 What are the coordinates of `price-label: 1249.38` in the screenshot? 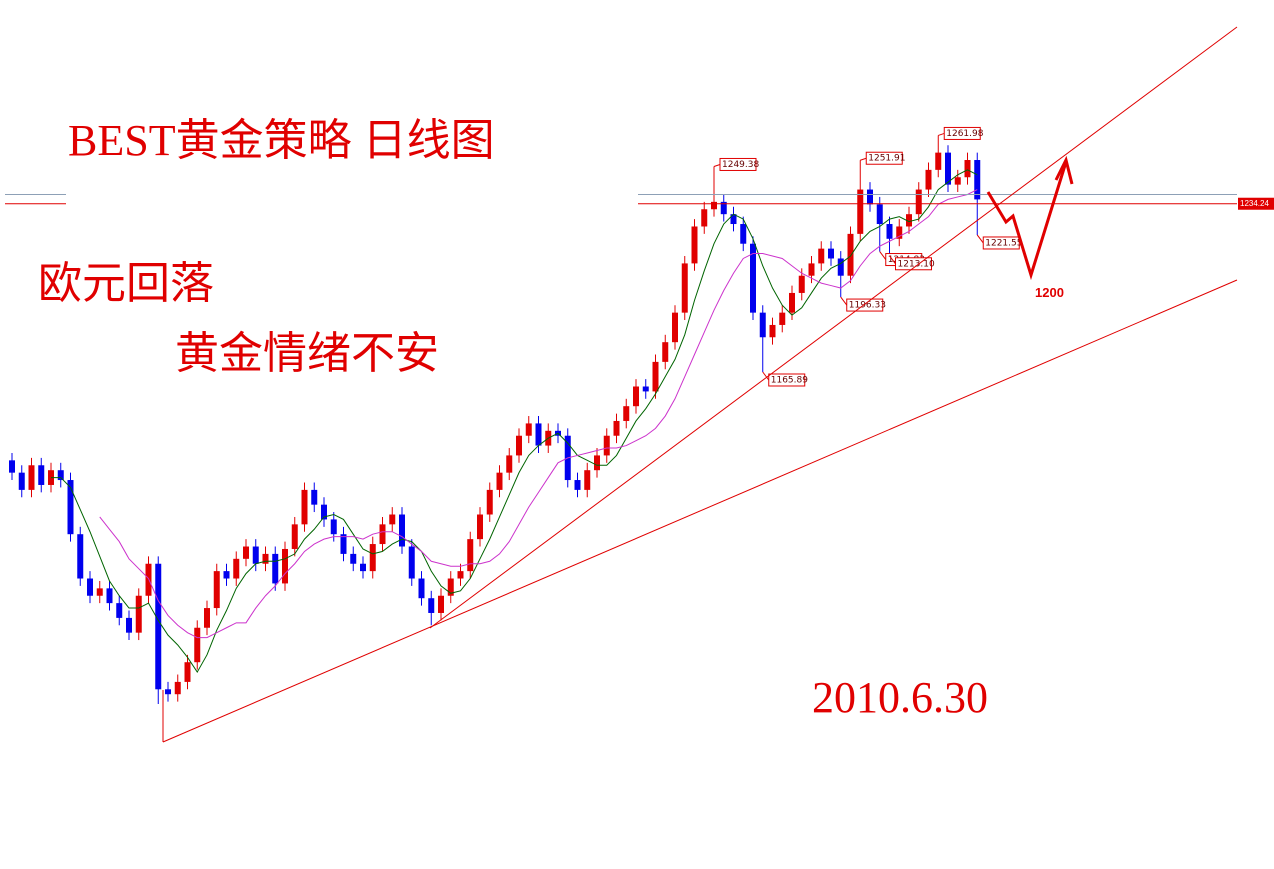 It's located at (740, 165).